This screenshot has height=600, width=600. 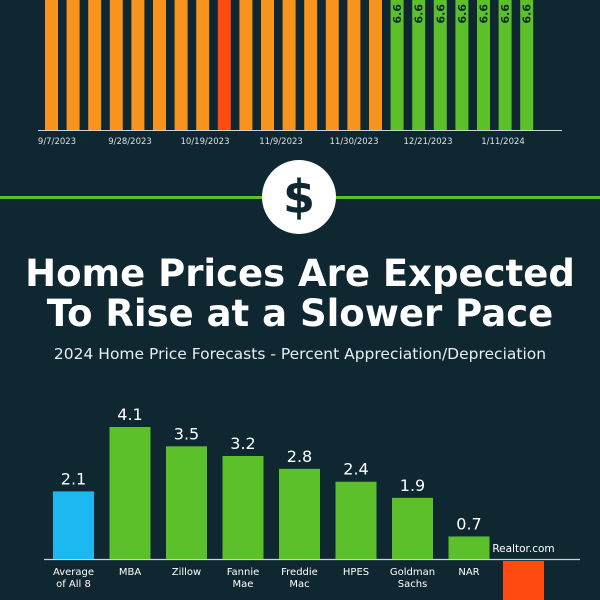 I want to click on category-label: Goldman, so click(x=412, y=572).